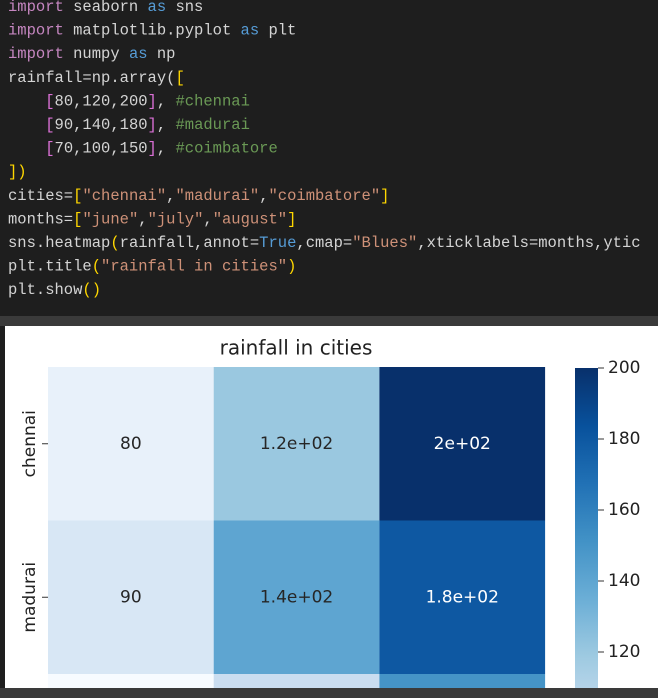 Image resolution: width=658 pixels, height=698 pixels. I want to click on code-token: cities=, so click(40, 196).